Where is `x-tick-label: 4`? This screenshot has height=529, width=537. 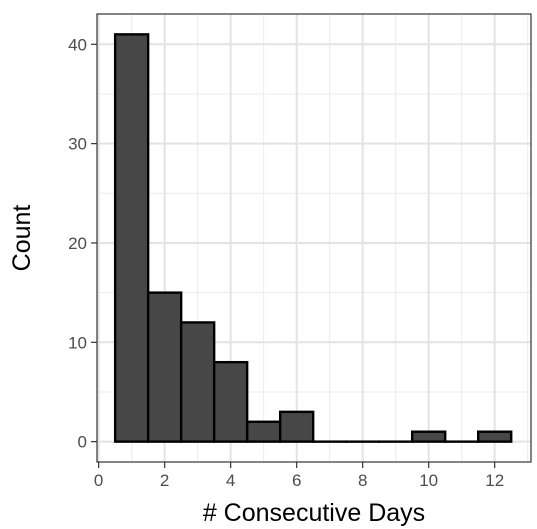 x-tick-label: 4 is located at coordinates (230, 480).